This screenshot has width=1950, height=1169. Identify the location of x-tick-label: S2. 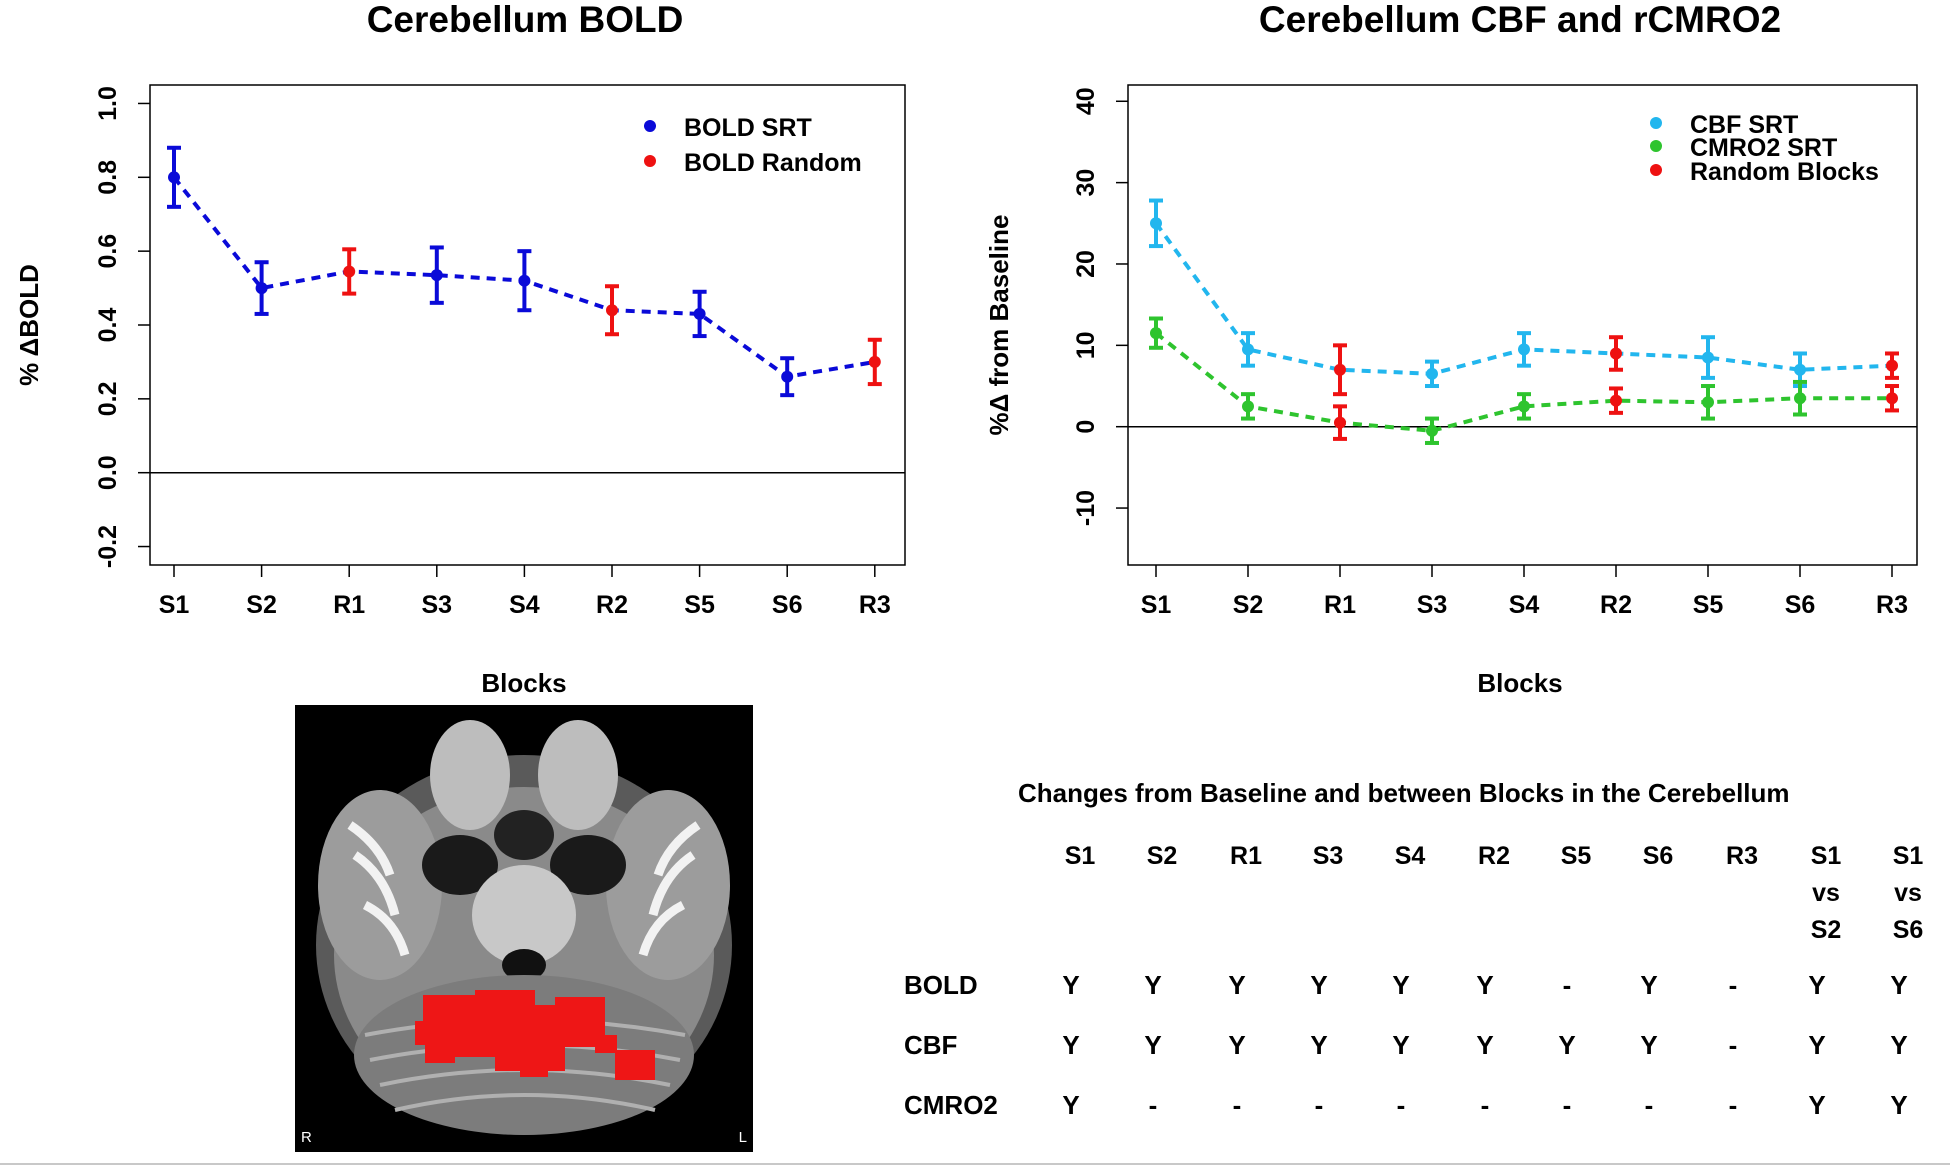
(261, 605).